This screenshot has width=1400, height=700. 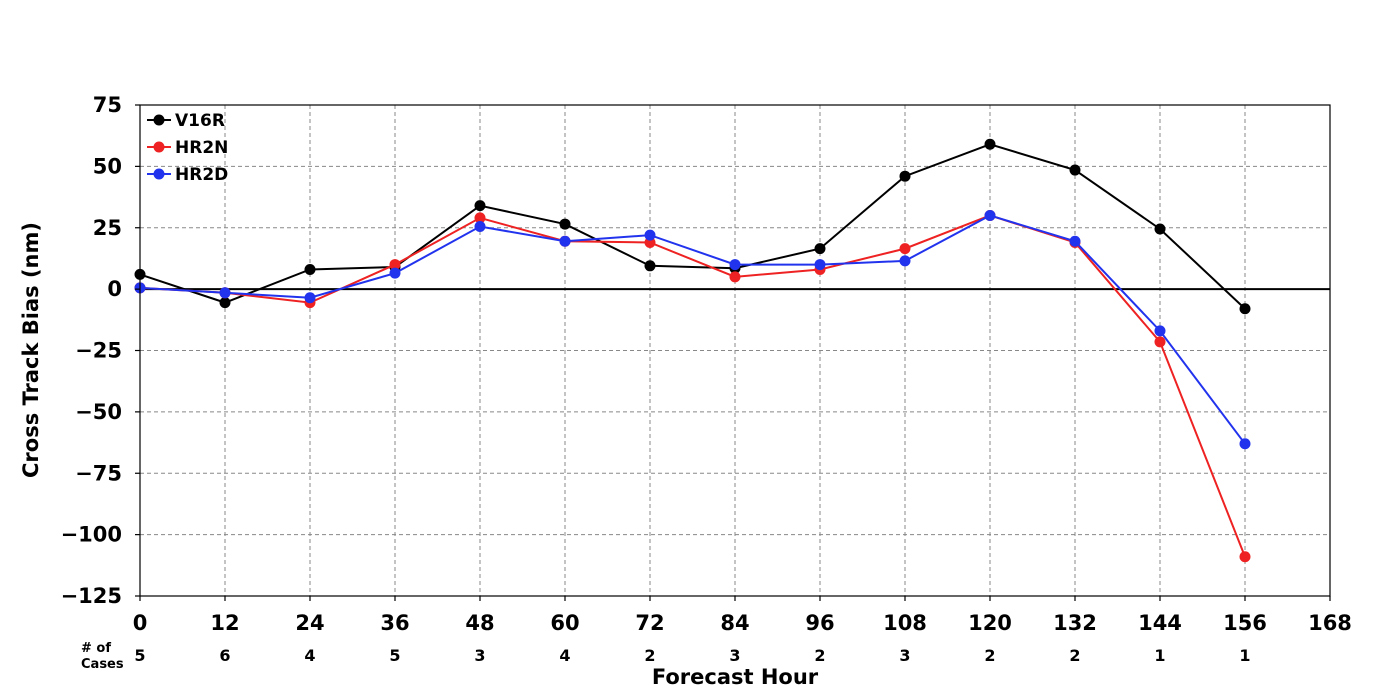 What do you see at coordinates (990, 623) in the screenshot?
I see `x-tick-label: 120` at bounding box center [990, 623].